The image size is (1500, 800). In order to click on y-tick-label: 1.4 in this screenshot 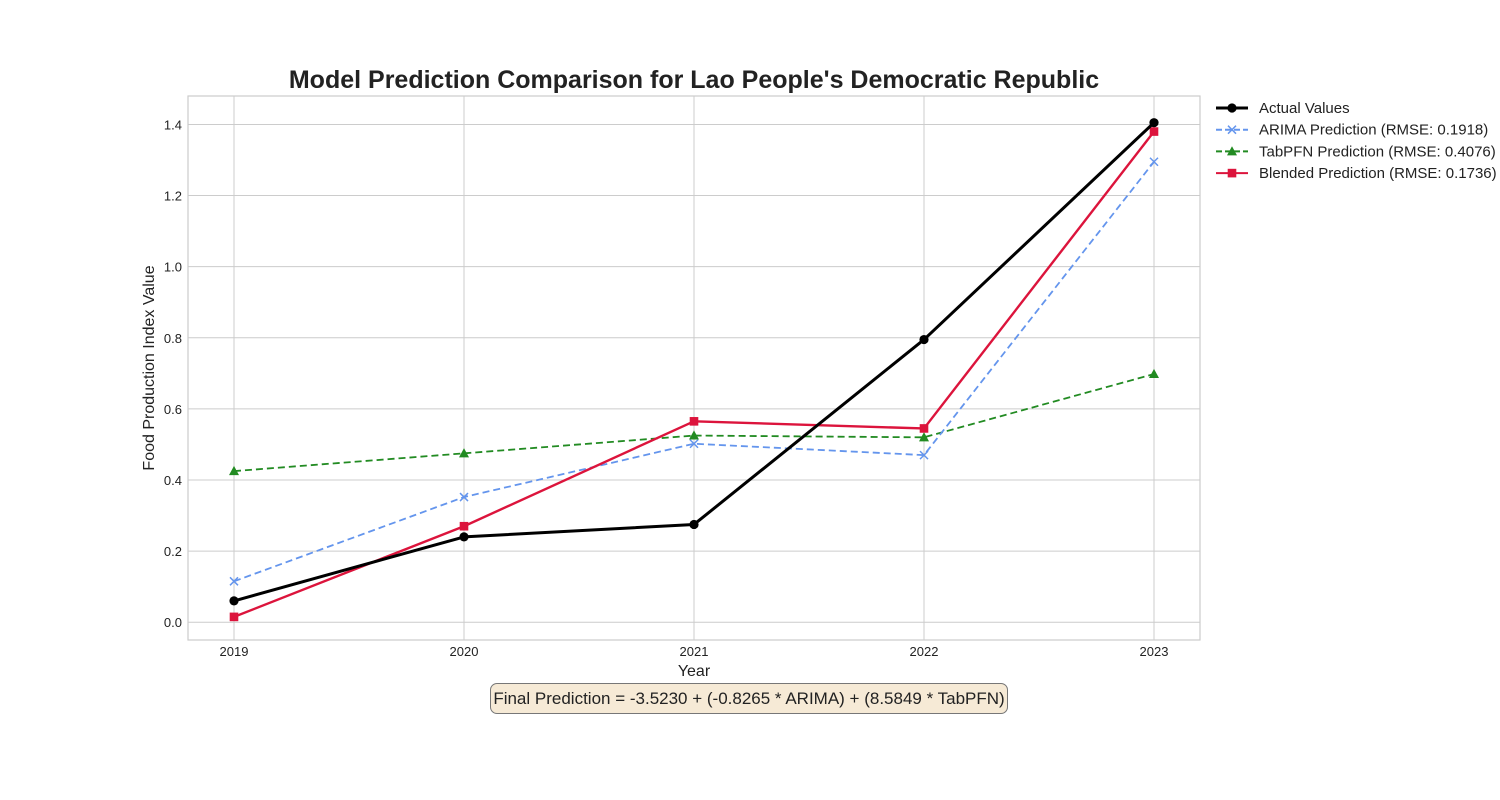, I will do `click(173, 124)`.